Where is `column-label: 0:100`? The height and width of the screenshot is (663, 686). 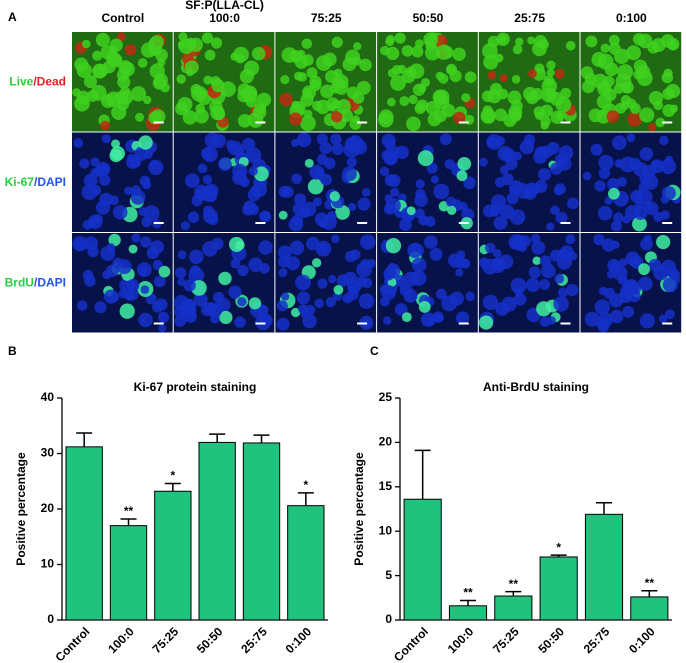 column-label: 0:100 is located at coordinates (631, 18).